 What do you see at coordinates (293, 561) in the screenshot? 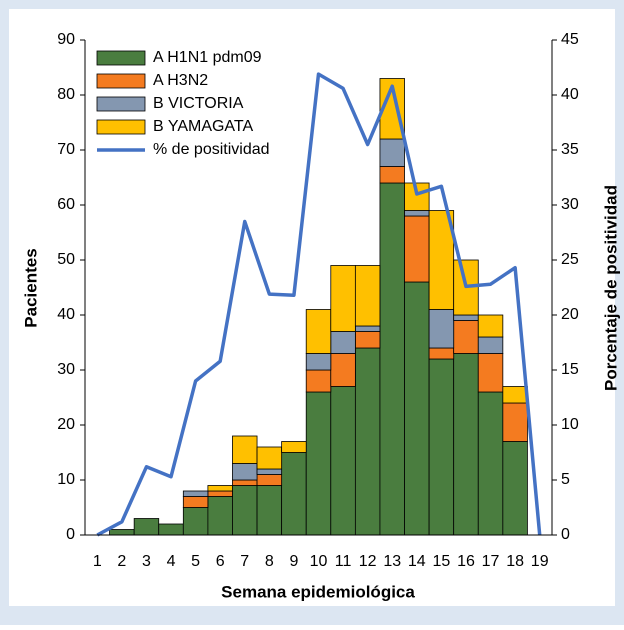
I see `x-tick-label: 9` at bounding box center [293, 561].